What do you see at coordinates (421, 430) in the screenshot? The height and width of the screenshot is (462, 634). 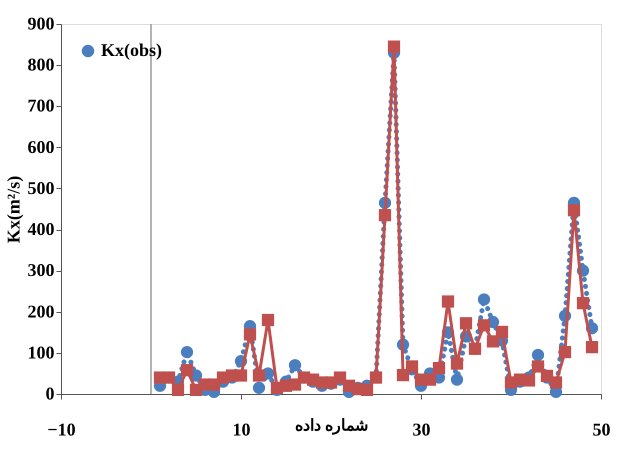 I see `x-tick-label: 30` at bounding box center [421, 430].